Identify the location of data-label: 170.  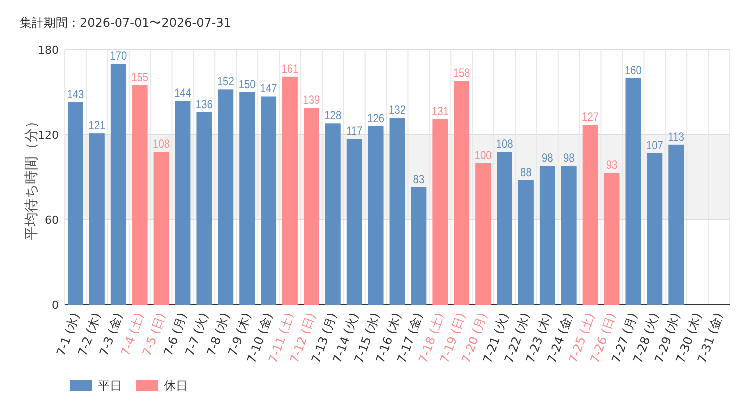
(119, 57).